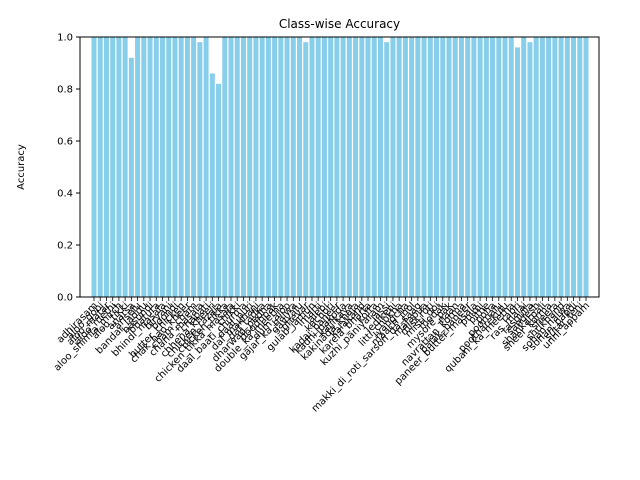 The height and width of the screenshot is (480, 640). Describe the element at coordinates (499, 167) in the screenshot. I see `bar-poornalu` at that location.